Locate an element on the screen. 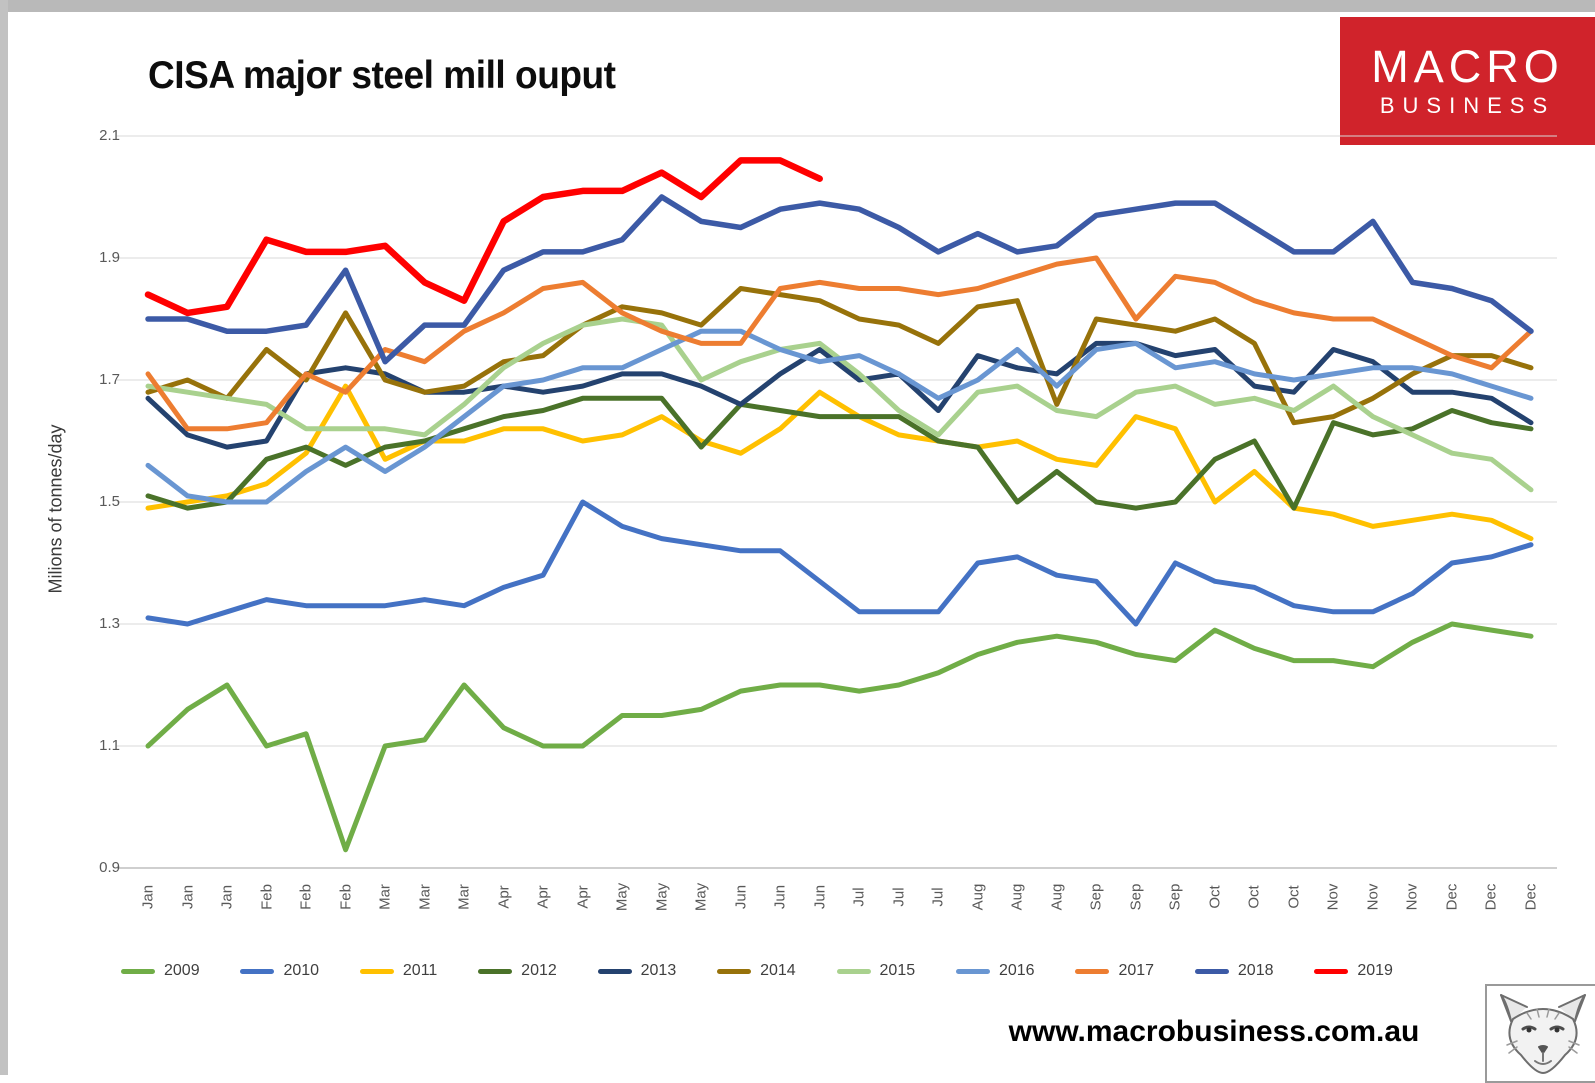 The image size is (1595, 1083). window-edge-top is located at coordinates (797, 6).